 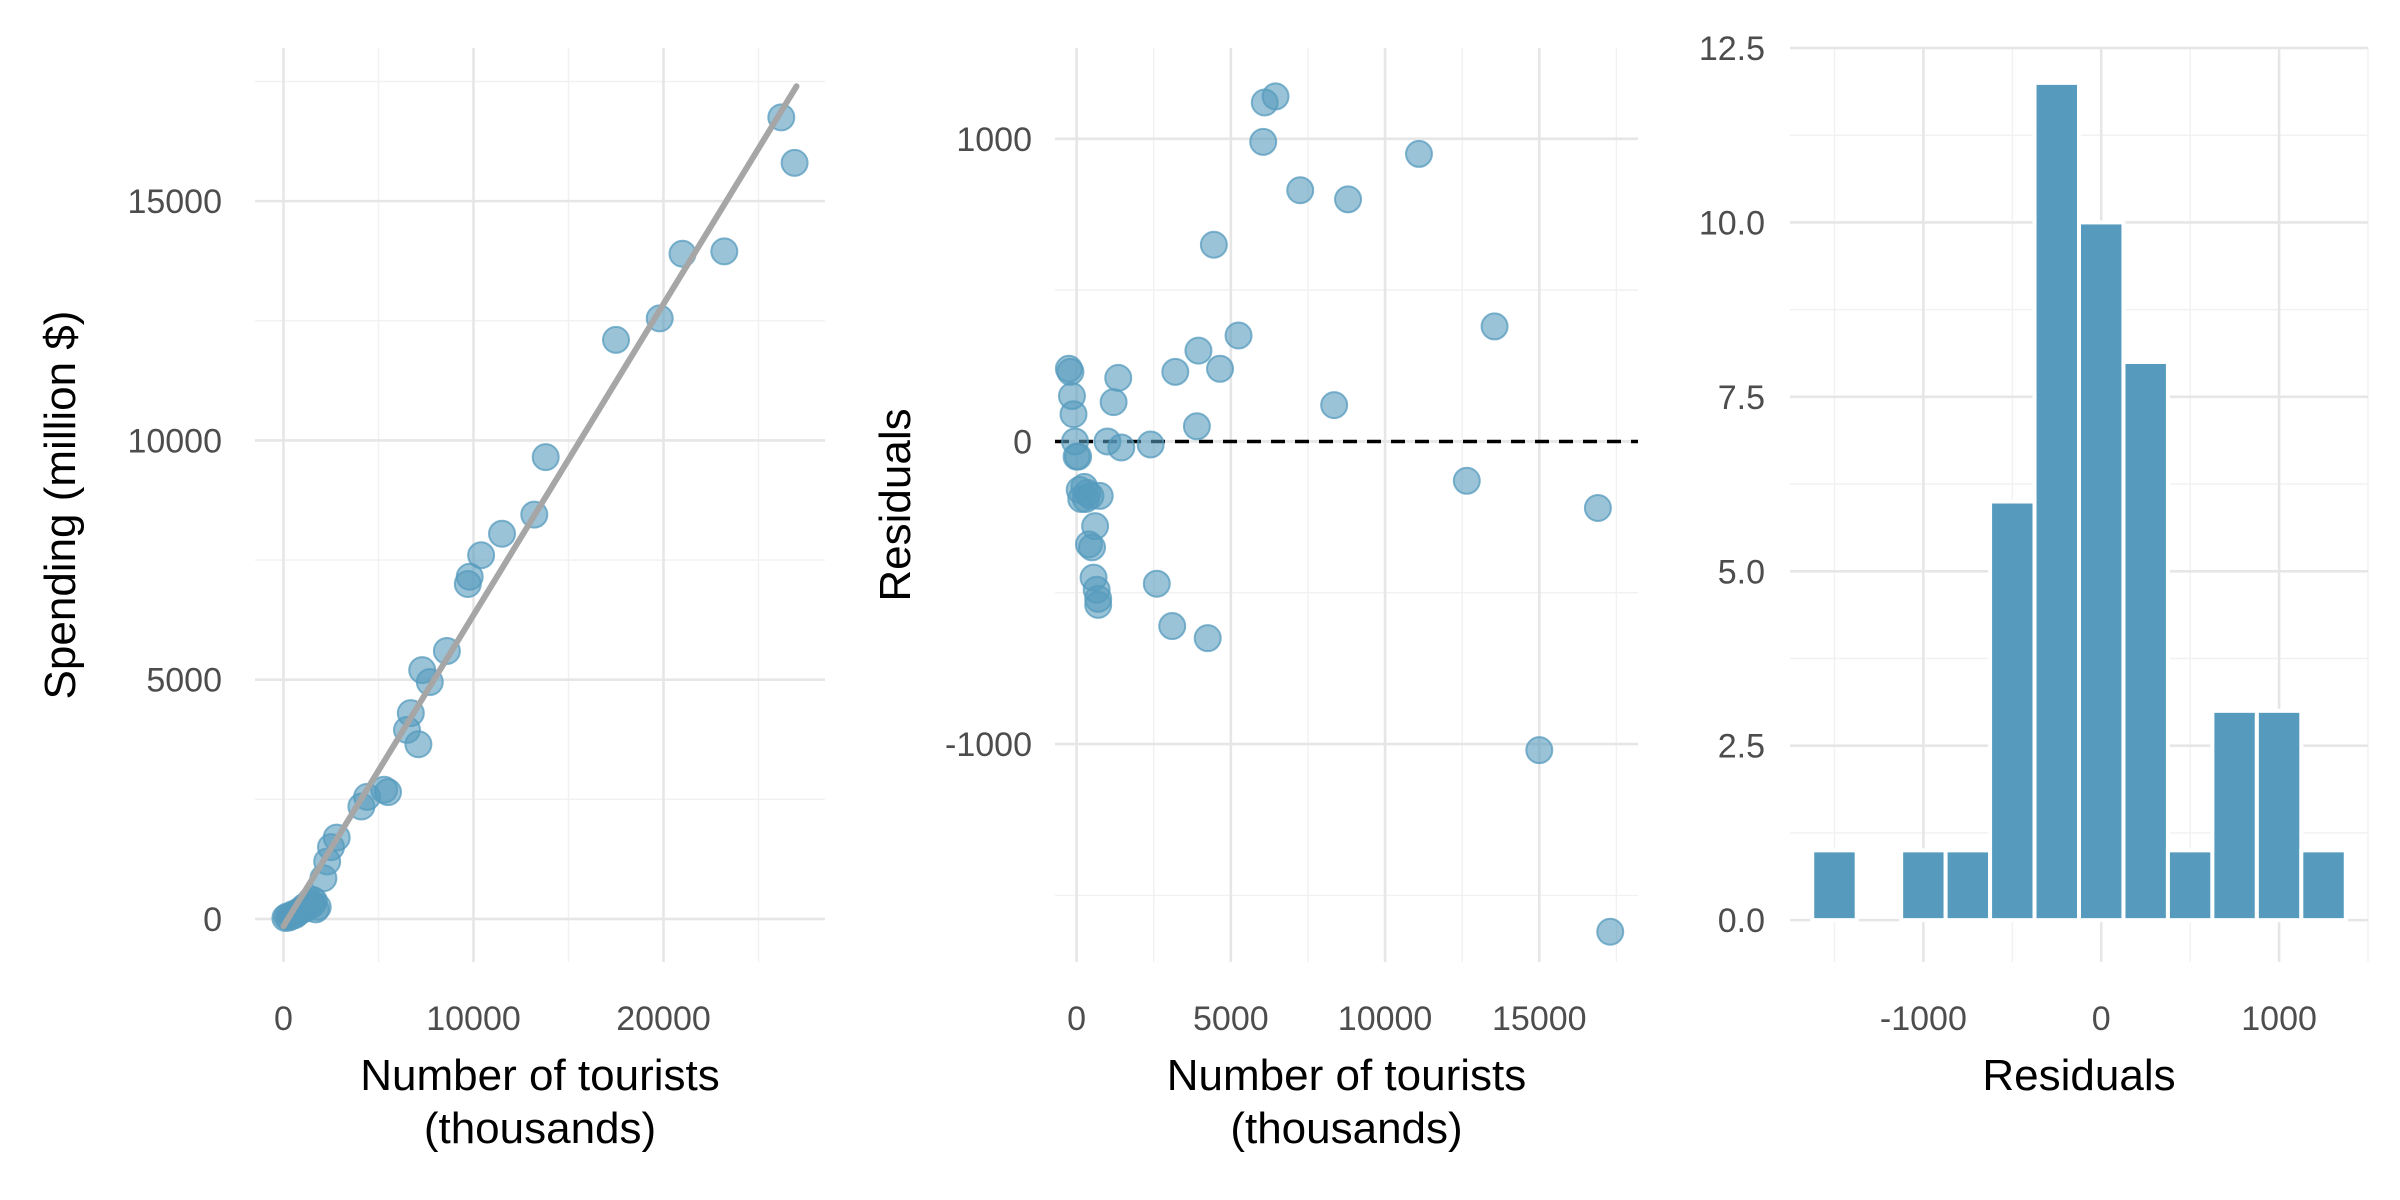 What do you see at coordinates (2279, 1019) in the screenshot?
I see `x-tick-label: 1000` at bounding box center [2279, 1019].